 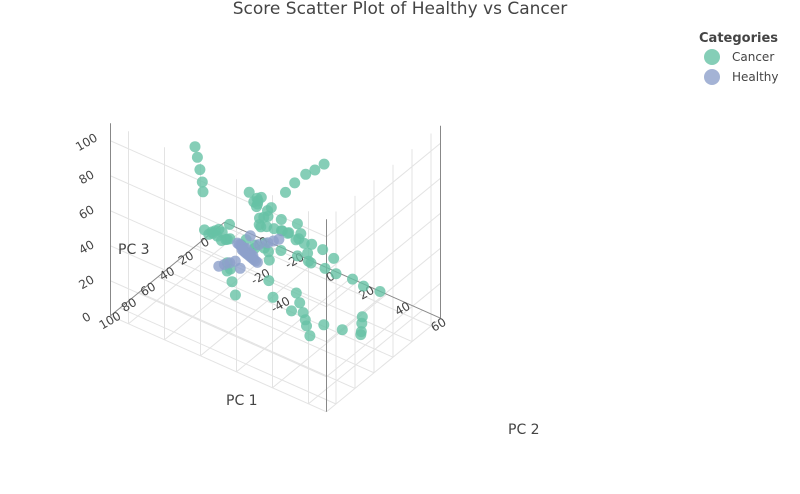 What do you see at coordinates (129, 305) in the screenshot?
I see `tick-label-pc1: 80` at bounding box center [129, 305].